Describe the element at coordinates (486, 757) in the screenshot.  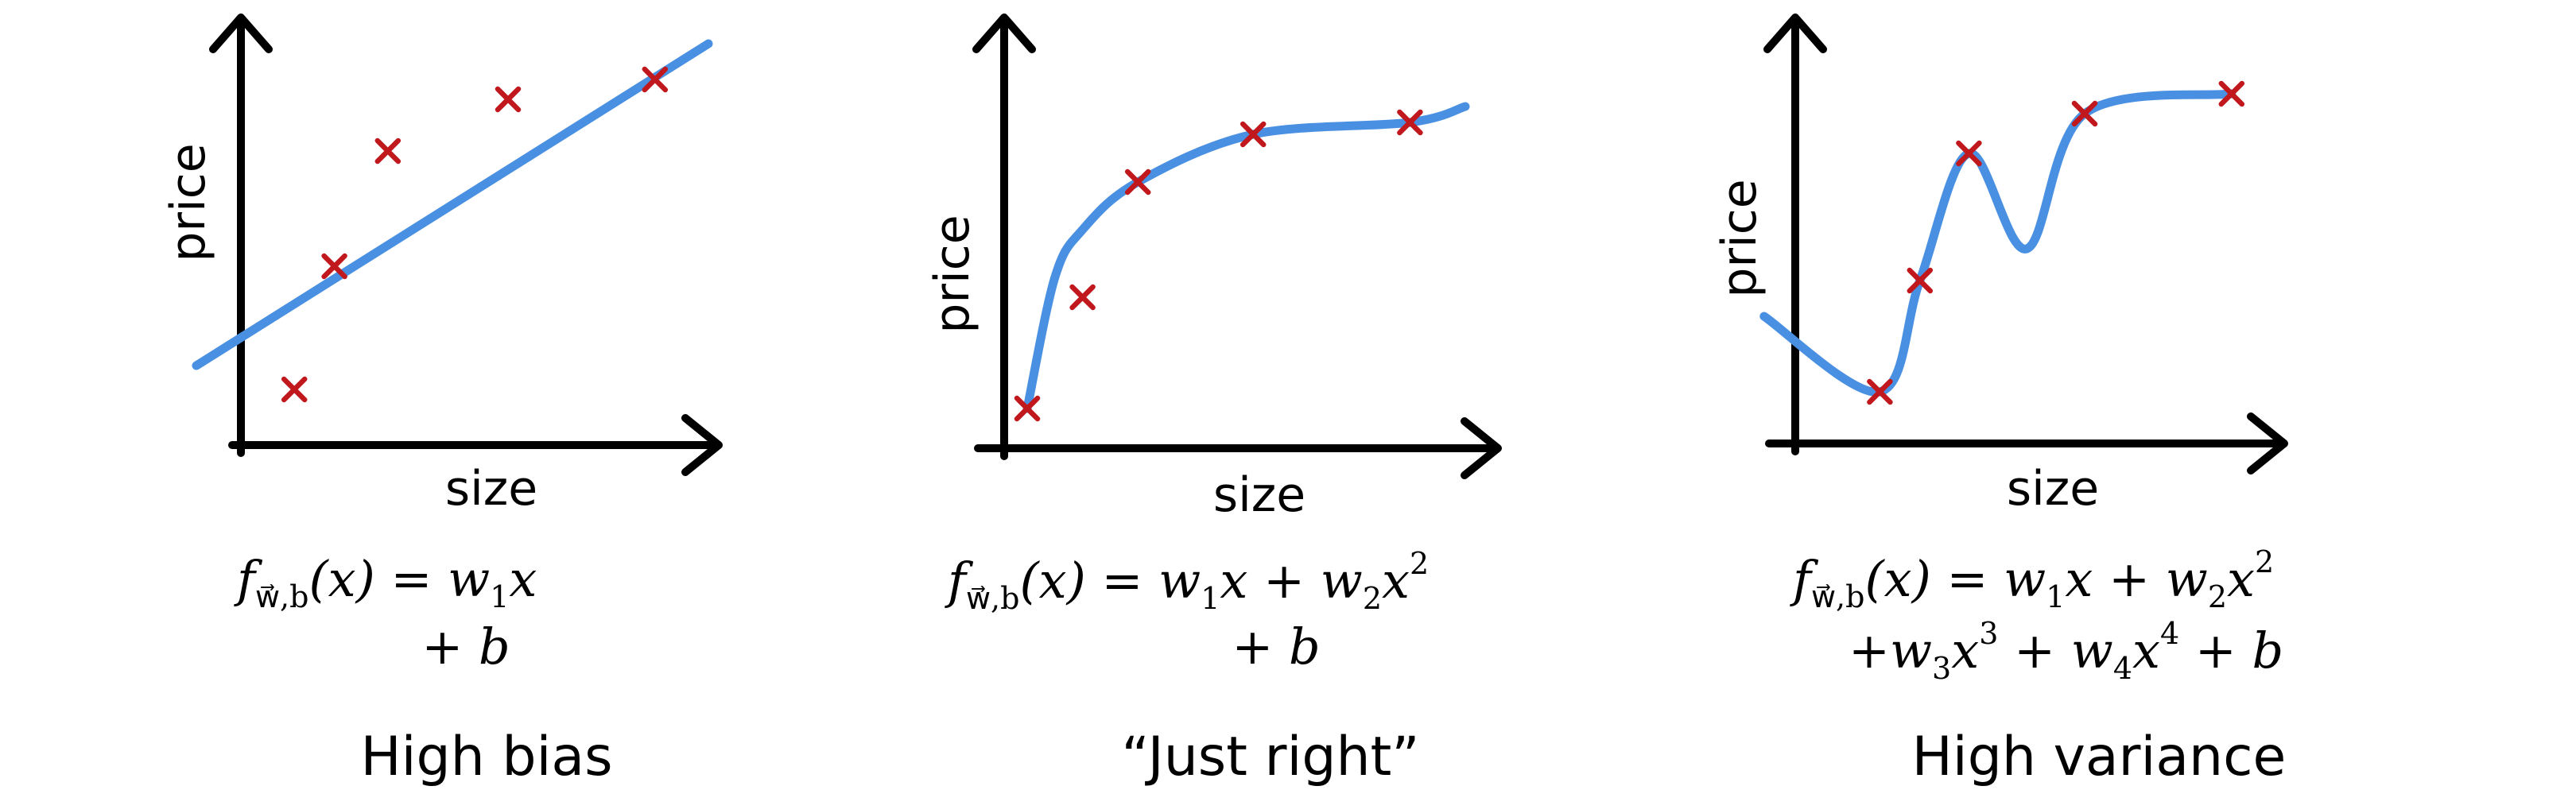
I see `panel-caption: High bias` at that location.